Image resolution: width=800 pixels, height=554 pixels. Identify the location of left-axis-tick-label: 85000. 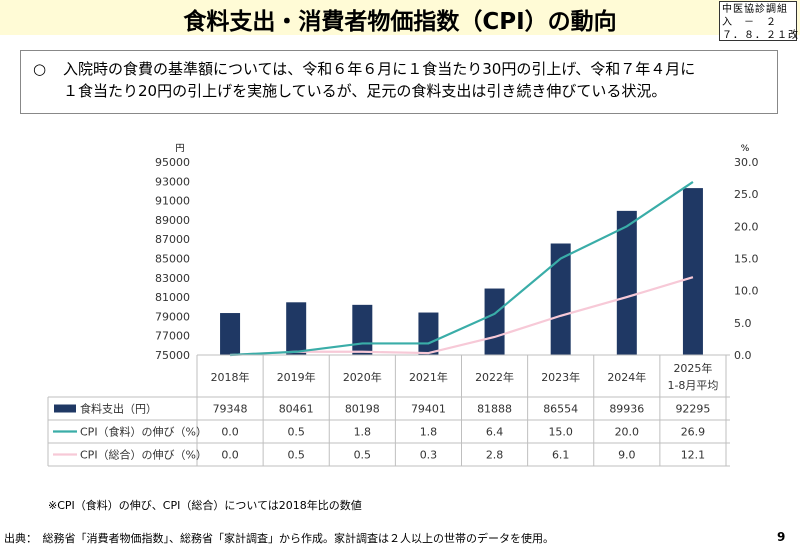
(172, 259).